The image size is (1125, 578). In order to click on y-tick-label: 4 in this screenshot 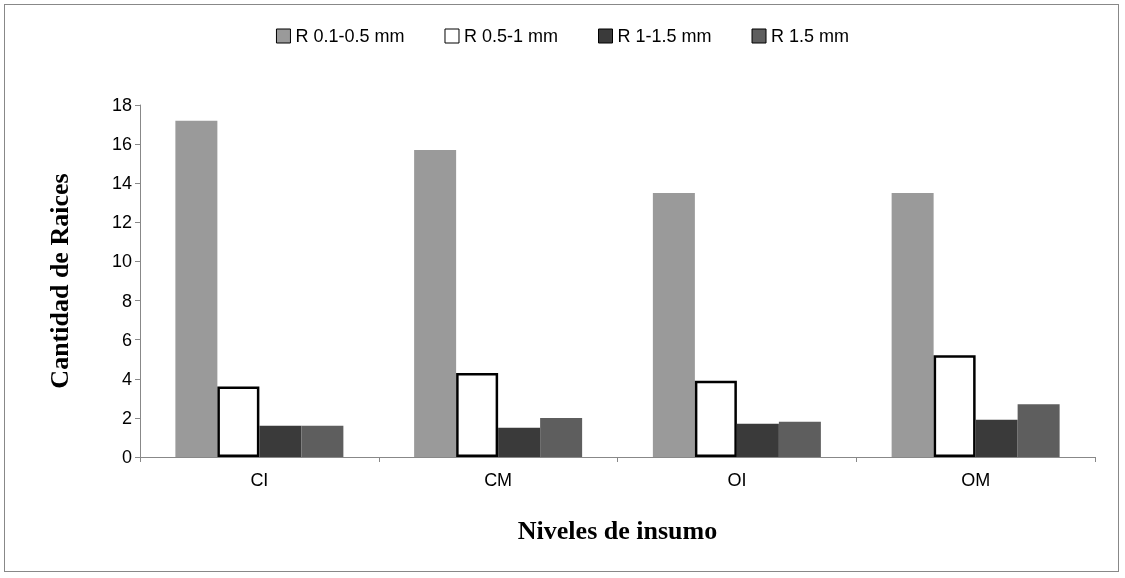, I will do `click(126, 378)`.